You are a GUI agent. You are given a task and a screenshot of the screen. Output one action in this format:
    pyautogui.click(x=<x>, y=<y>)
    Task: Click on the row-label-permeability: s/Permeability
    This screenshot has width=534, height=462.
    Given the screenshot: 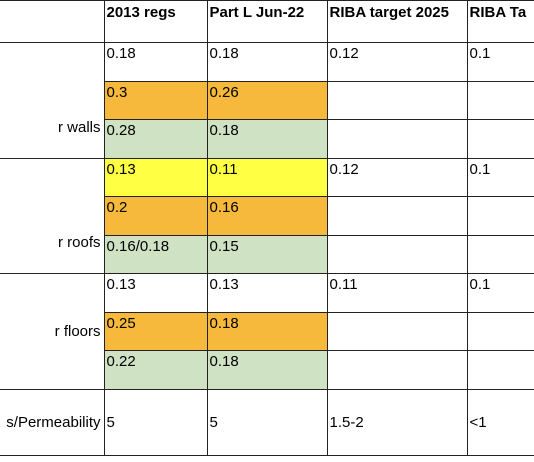 What is the action you would take?
    pyautogui.click(x=52, y=422)
    